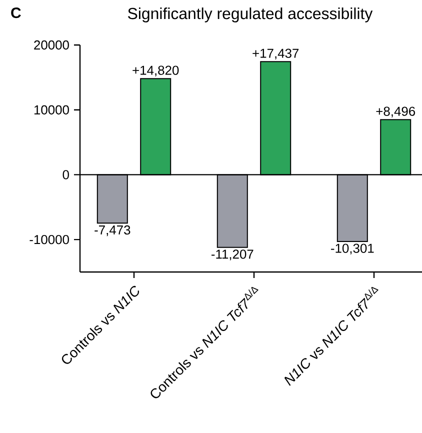 The width and height of the screenshot is (422, 433). Describe the element at coordinates (352, 249) in the screenshot. I see `data-label: -10,301` at that location.